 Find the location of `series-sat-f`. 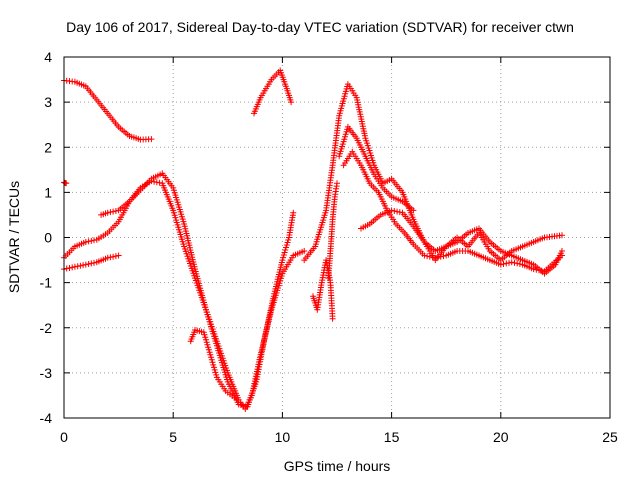

series-sat-f is located at coordinates (212, 364).